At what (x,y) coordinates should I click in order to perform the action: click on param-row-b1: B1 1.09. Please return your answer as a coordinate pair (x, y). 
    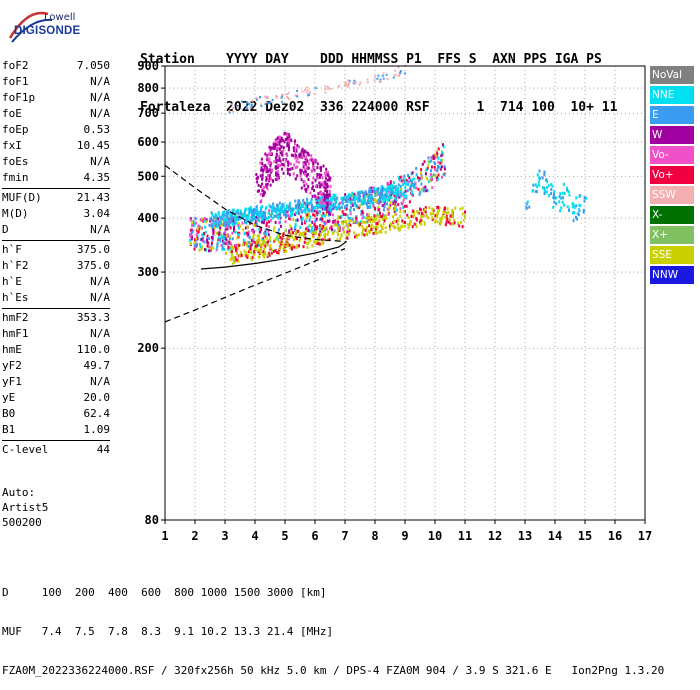
    Looking at the image, I should click on (56, 430).